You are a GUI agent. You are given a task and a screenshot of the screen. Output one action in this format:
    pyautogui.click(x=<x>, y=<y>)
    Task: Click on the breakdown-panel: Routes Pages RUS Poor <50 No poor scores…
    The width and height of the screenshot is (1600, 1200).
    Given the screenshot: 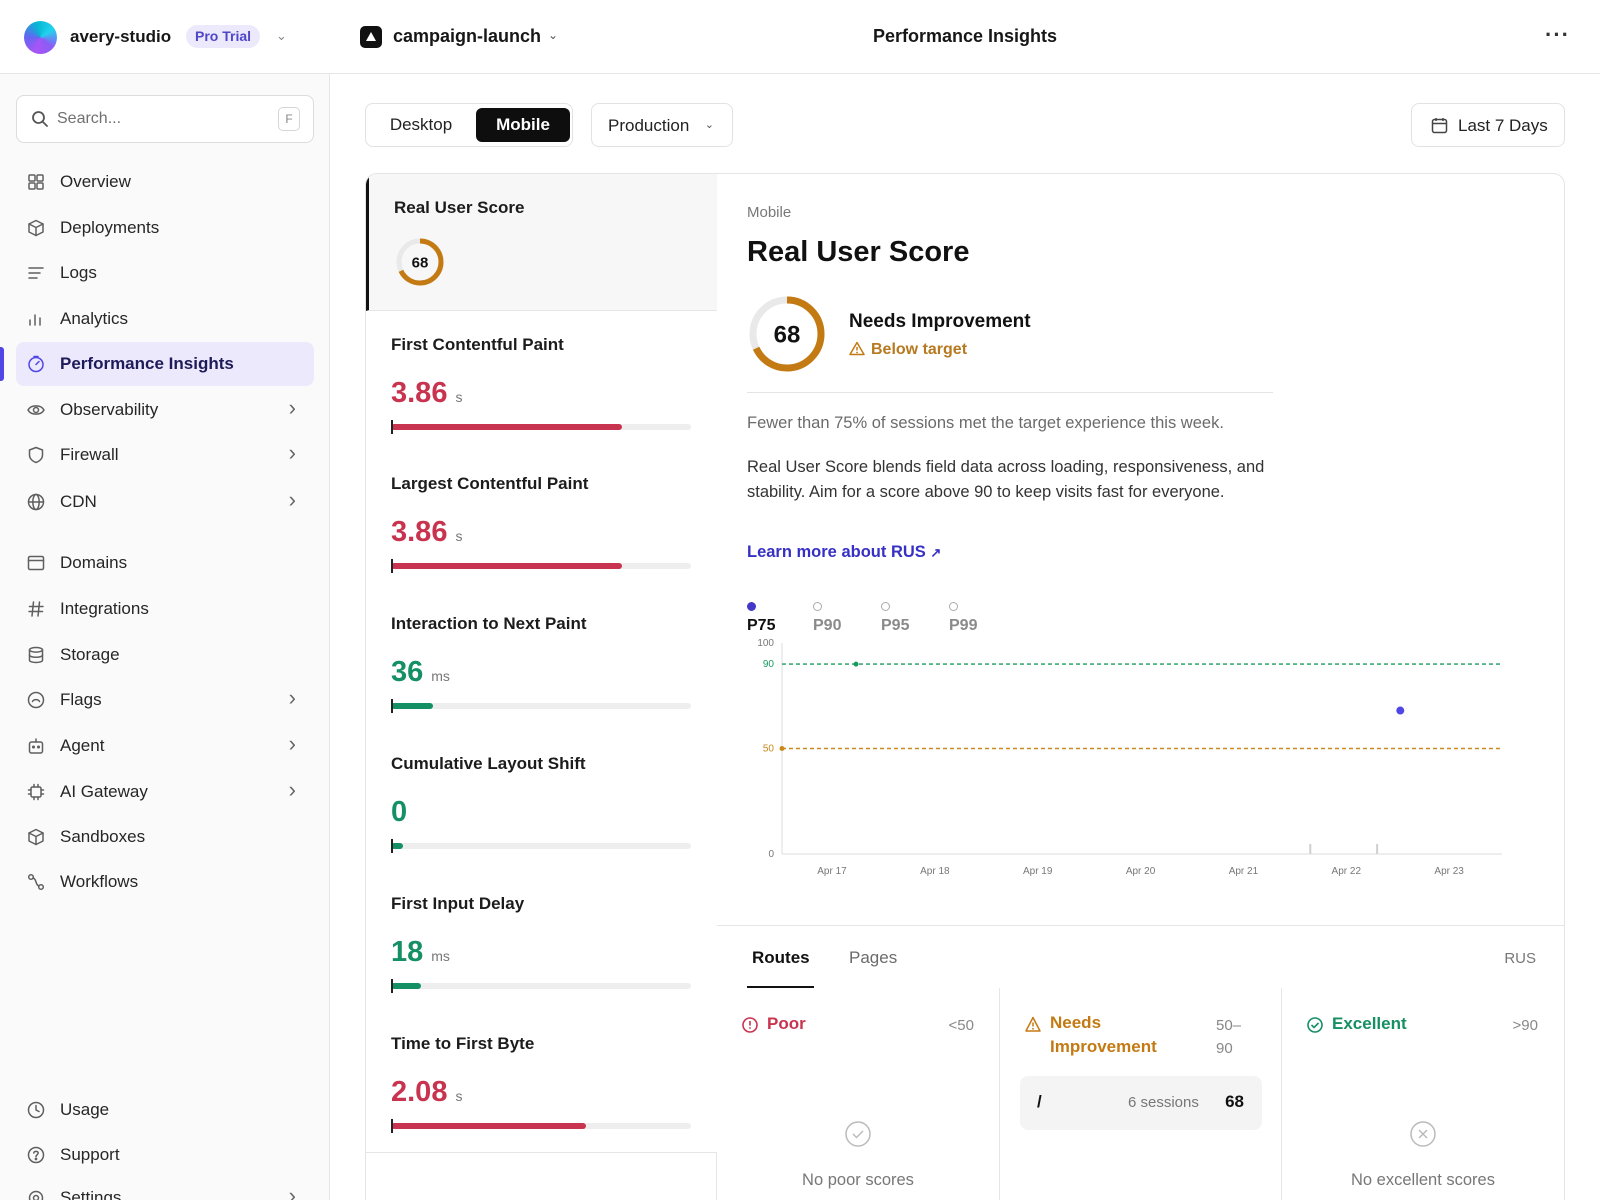 What is the action you would take?
    pyautogui.click(x=1140, y=1062)
    